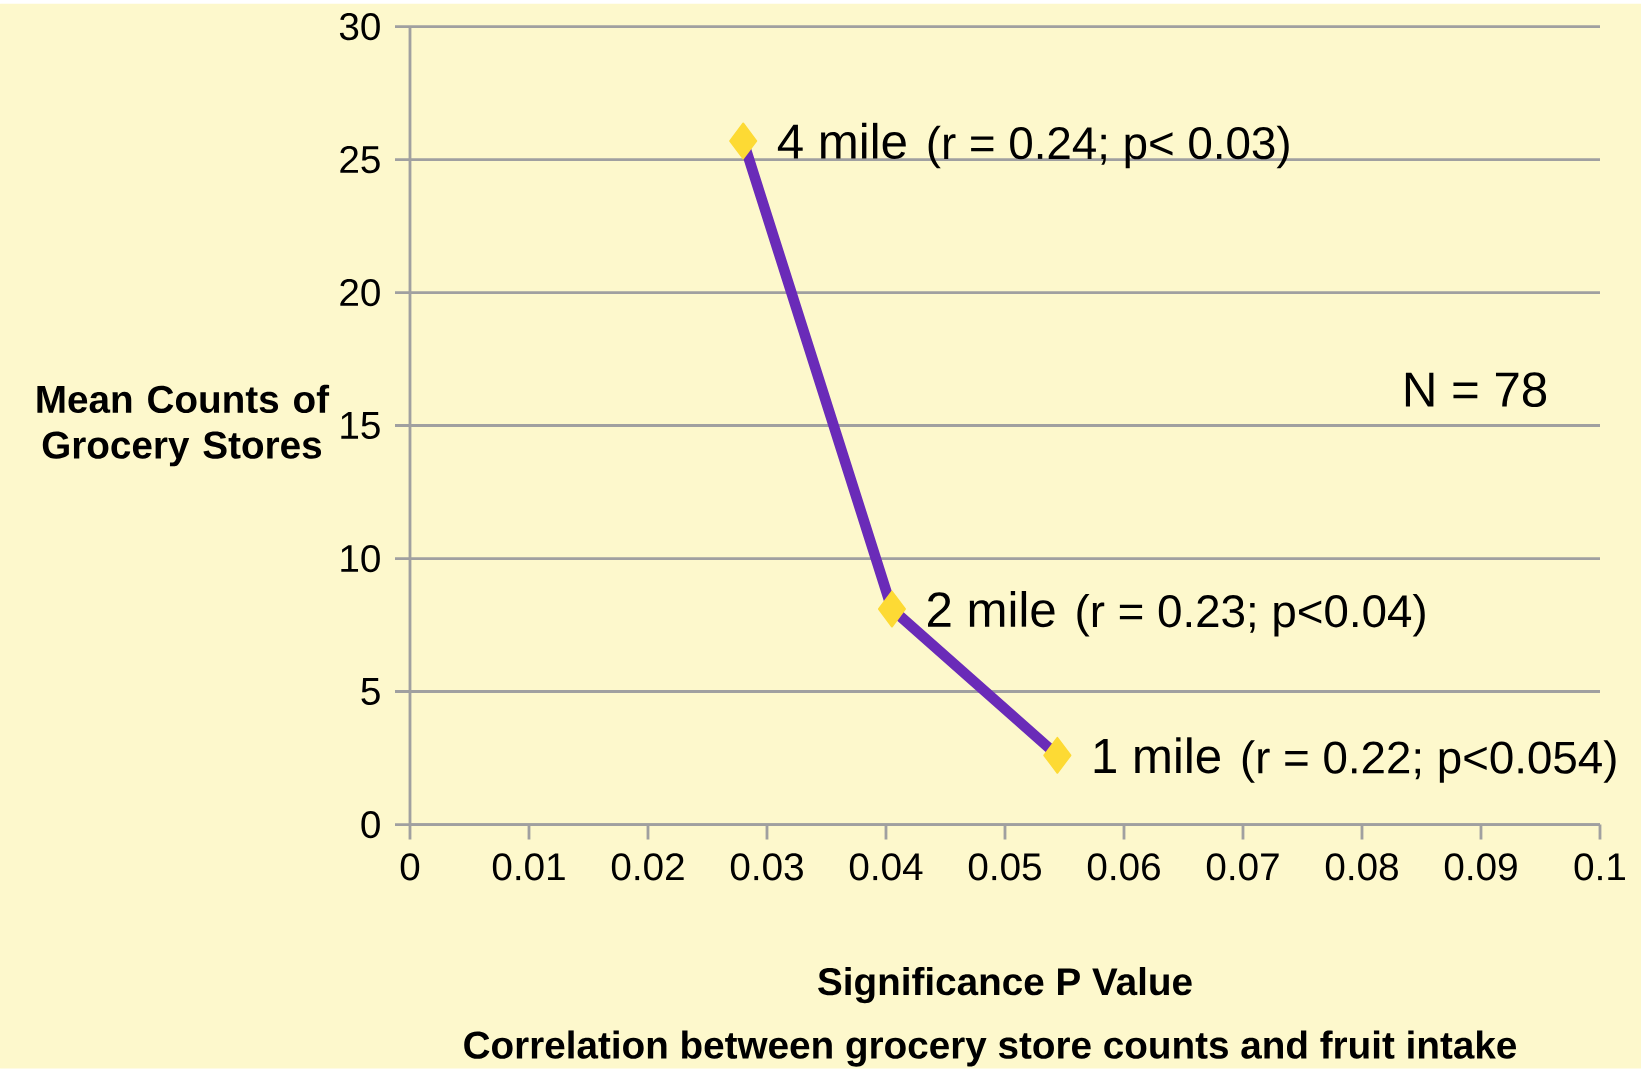  I want to click on y-tick-label: 5, so click(370, 692).